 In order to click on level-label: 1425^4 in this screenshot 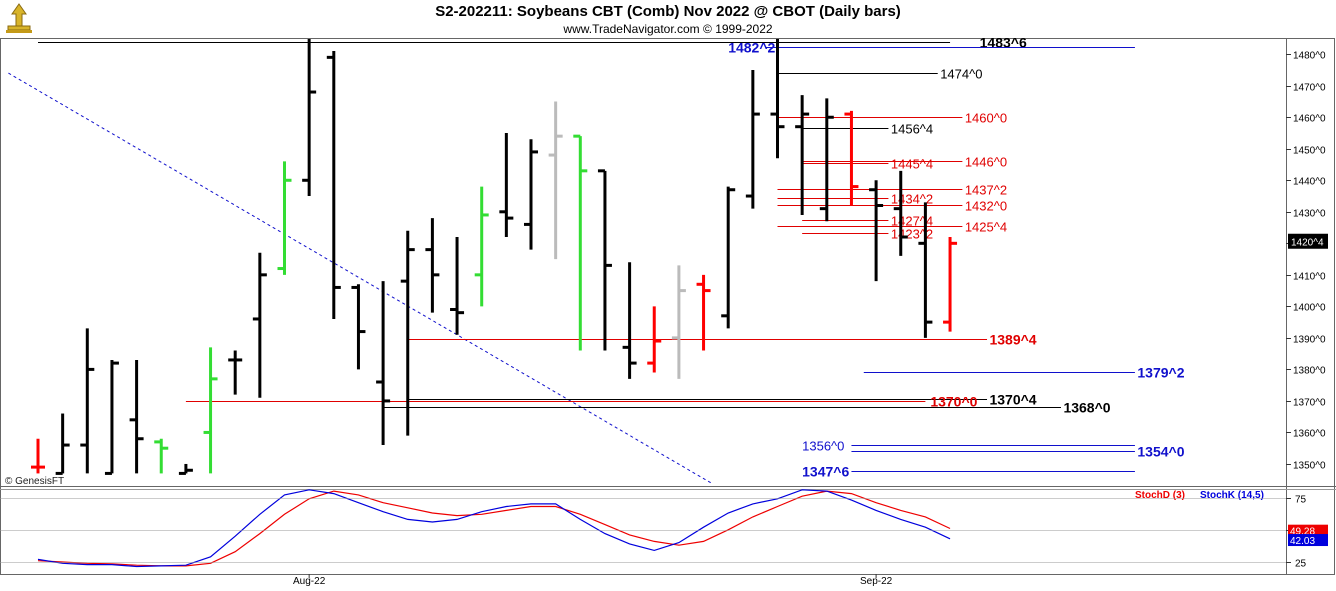, I will do `click(986, 227)`.